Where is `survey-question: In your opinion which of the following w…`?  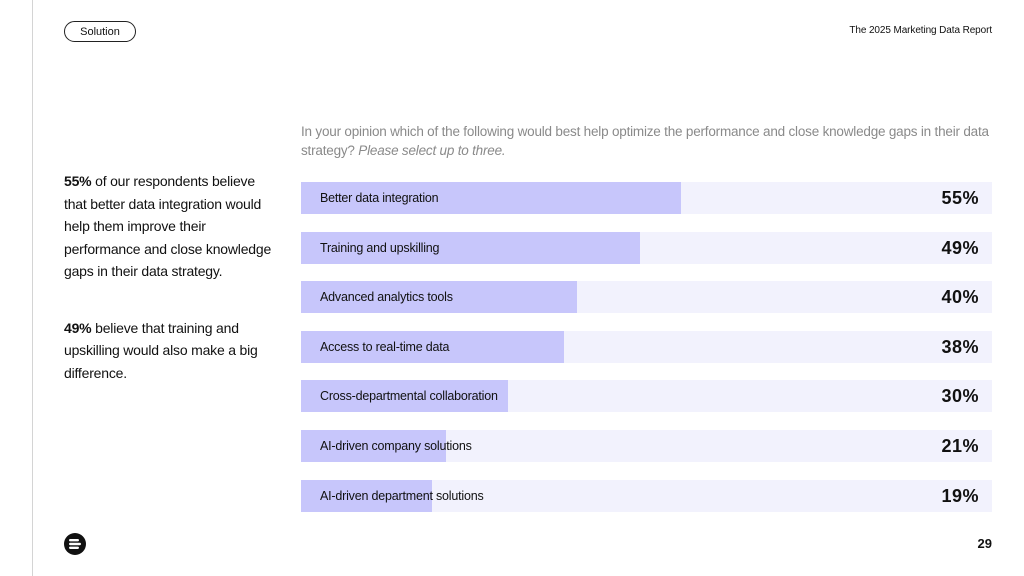
survey-question: In your opinion which of the following w… is located at coordinates (646, 141).